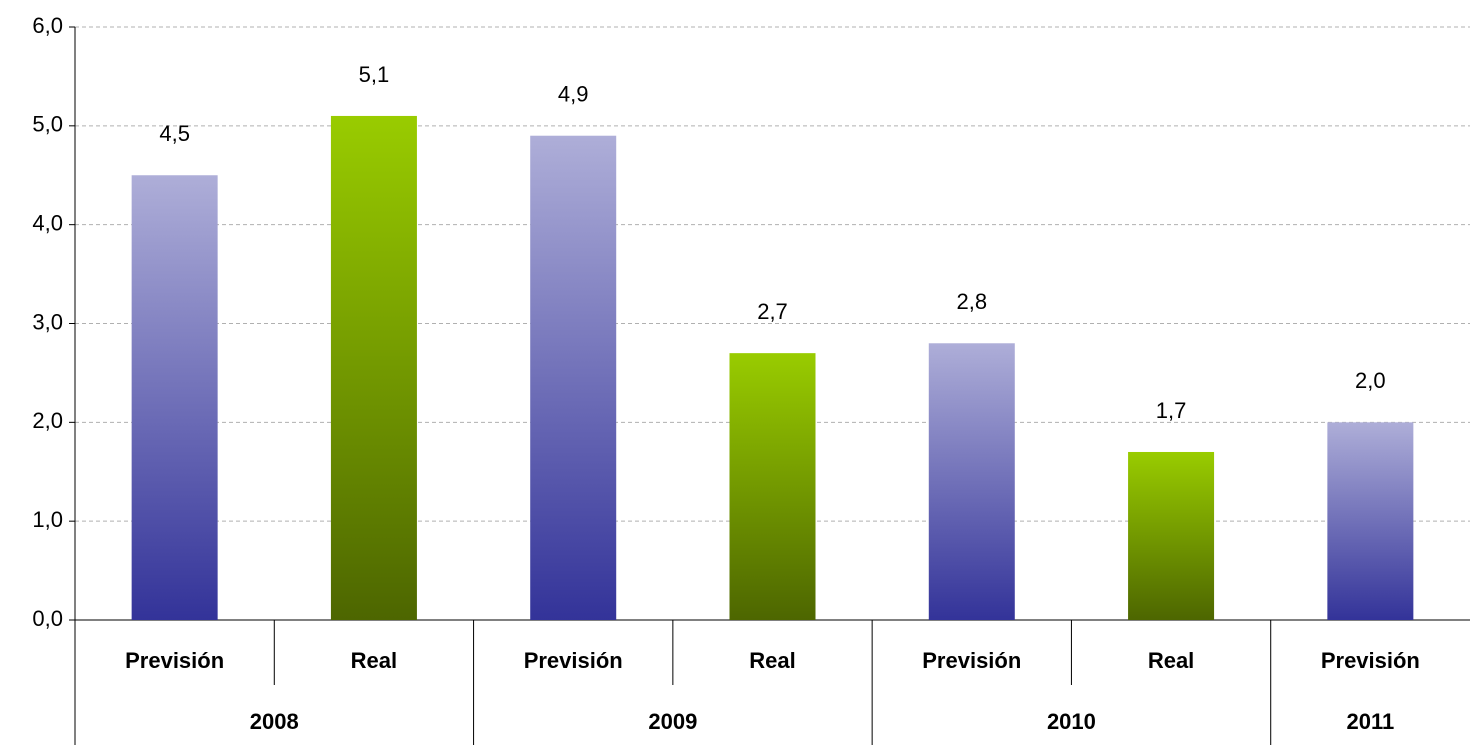 The height and width of the screenshot is (745, 1470). I want to click on y-tick-label: 1,0, so click(47, 519).